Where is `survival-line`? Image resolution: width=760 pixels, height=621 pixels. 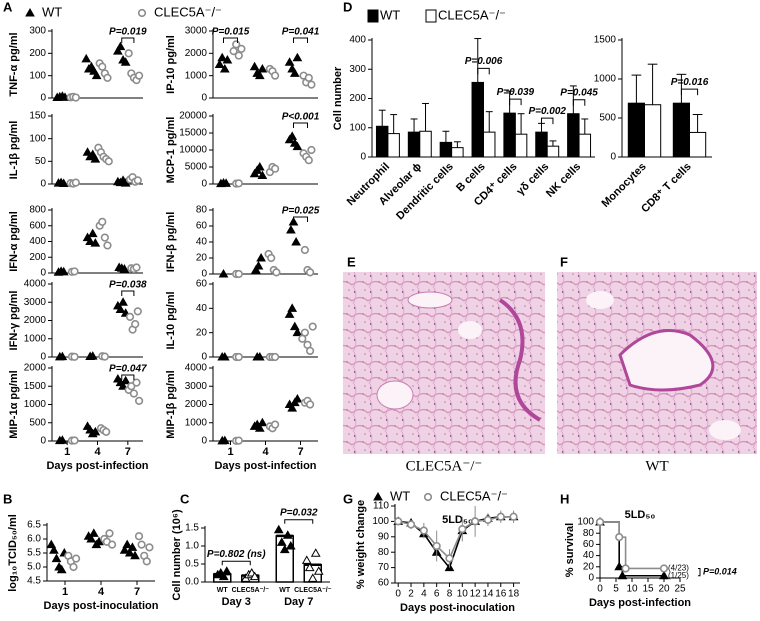
survival-line is located at coordinates (632, 545).